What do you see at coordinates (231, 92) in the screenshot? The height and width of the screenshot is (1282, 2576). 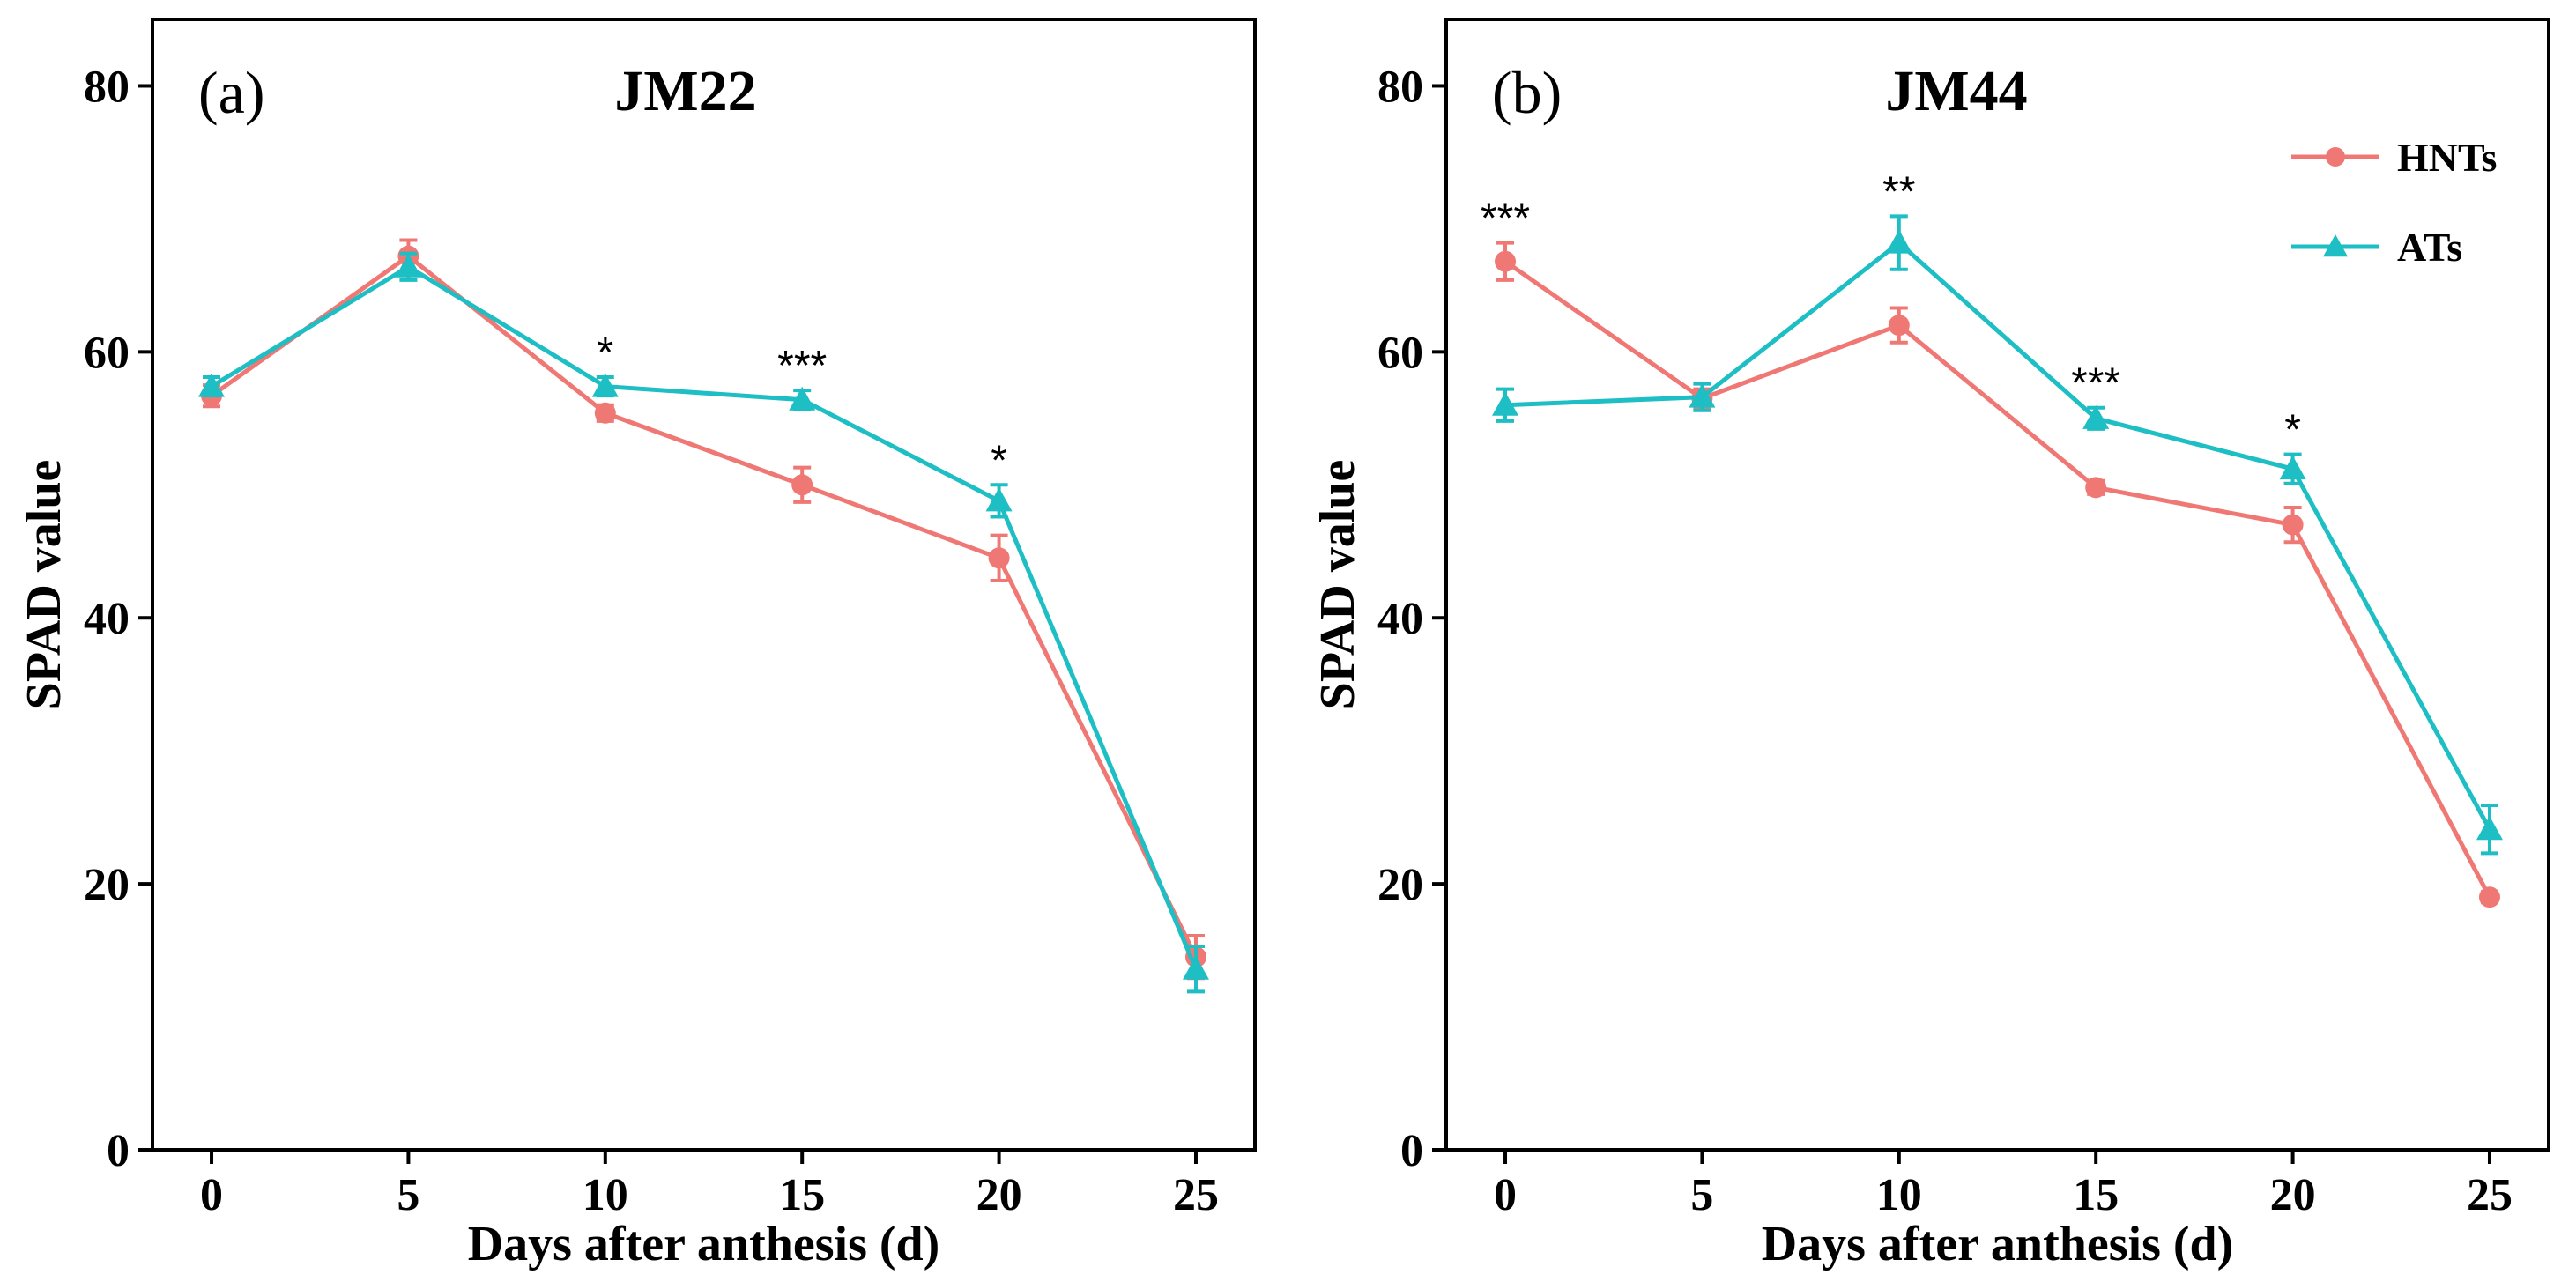 I see `panel-label: (a)` at bounding box center [231, 92].